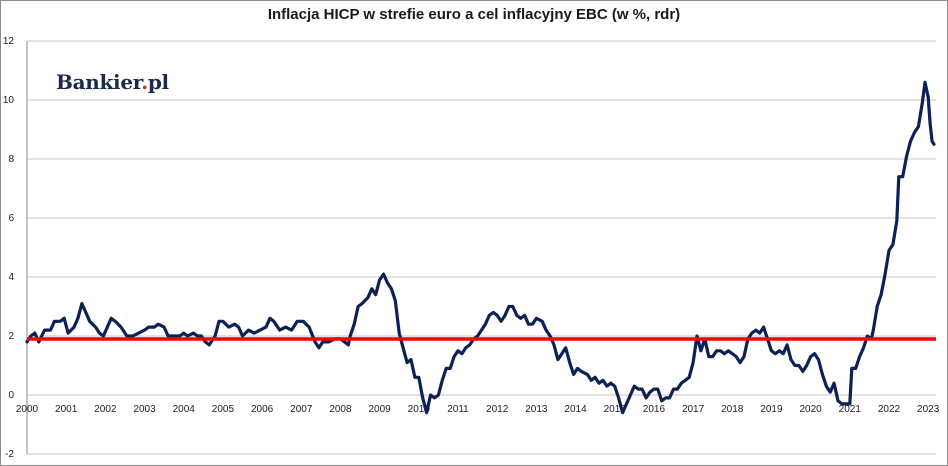 This screenshot has height=466, width=948. What do you see at coordinates (11, 159) in the screenshot?
I see `y-tick-label: 8` at bounding box center [11, 159].